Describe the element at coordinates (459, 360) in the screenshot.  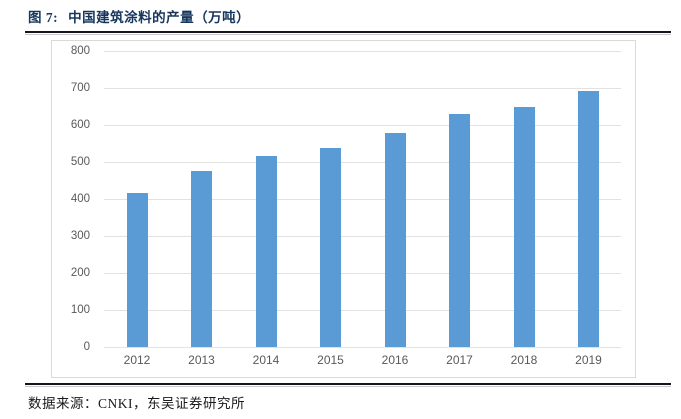
I see `x-tick-label-2017: 2017` at that location.